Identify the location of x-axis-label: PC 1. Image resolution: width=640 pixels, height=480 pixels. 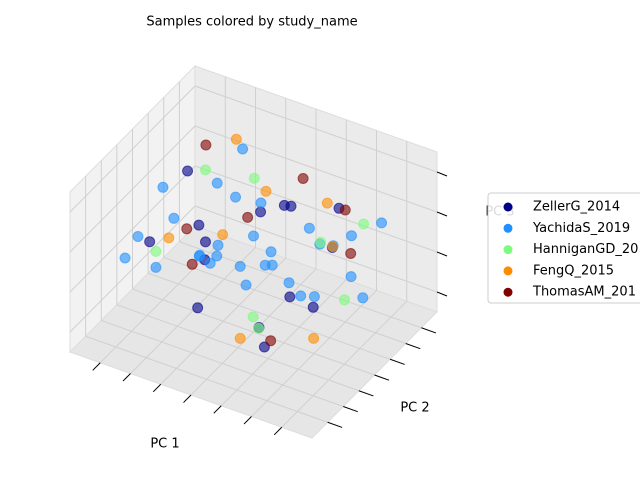
(164, 444).